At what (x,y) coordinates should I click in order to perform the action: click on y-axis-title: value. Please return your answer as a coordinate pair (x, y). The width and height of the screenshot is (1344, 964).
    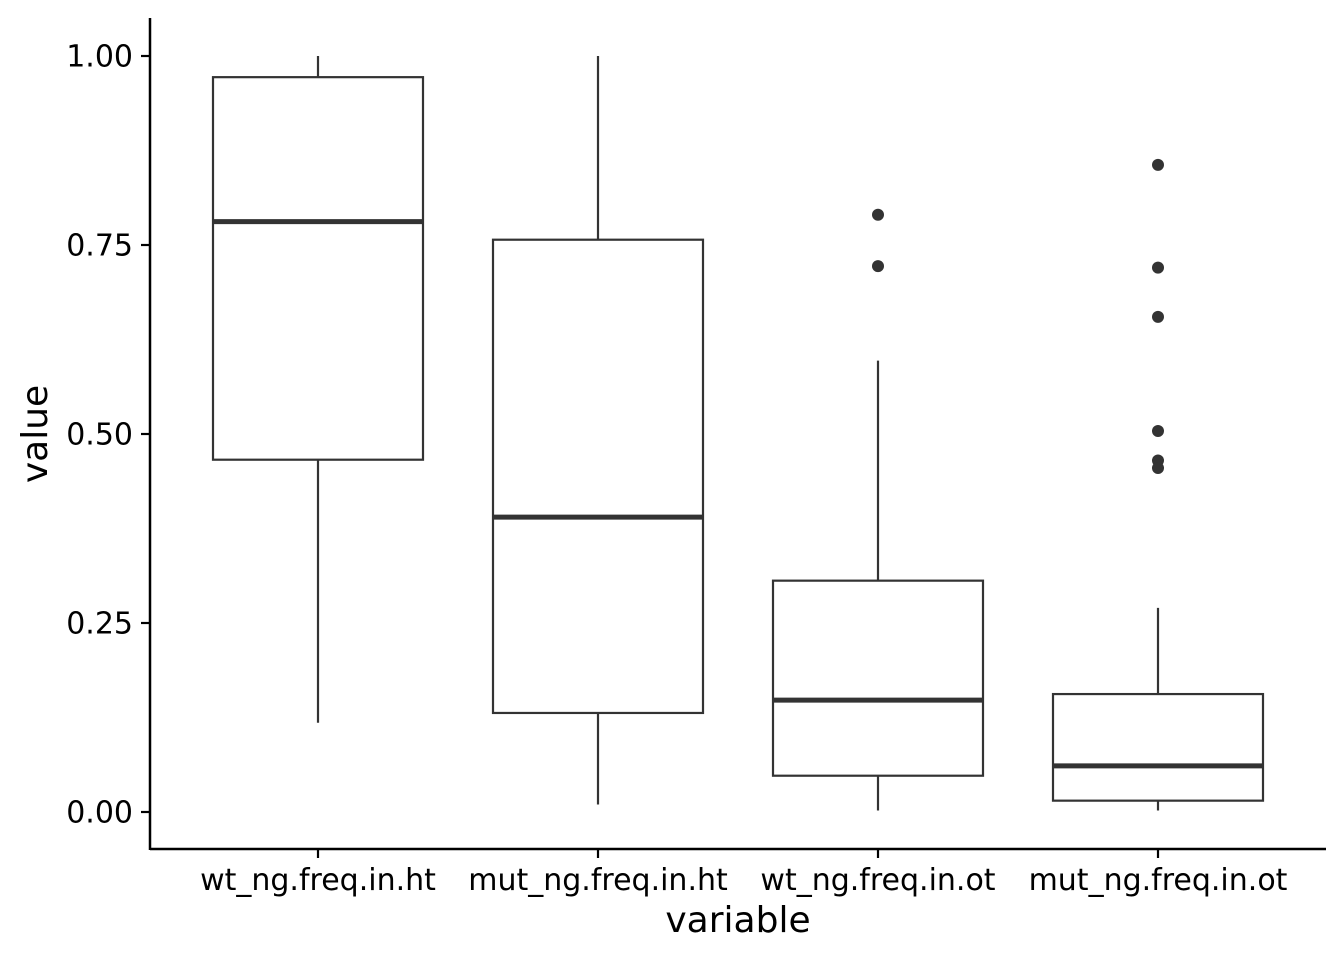
    Looking at the image, I should click on (35, 434).